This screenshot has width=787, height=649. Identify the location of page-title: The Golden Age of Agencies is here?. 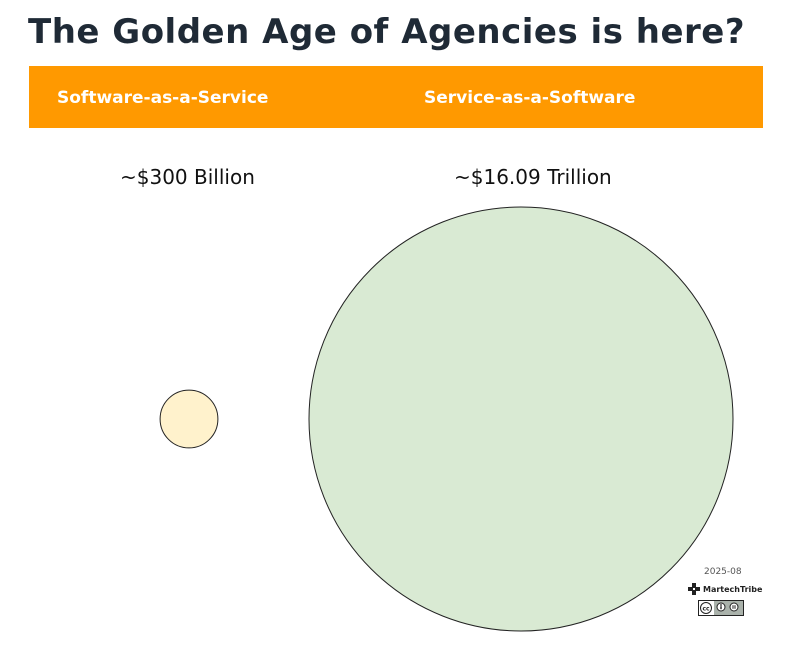
(387, 32).